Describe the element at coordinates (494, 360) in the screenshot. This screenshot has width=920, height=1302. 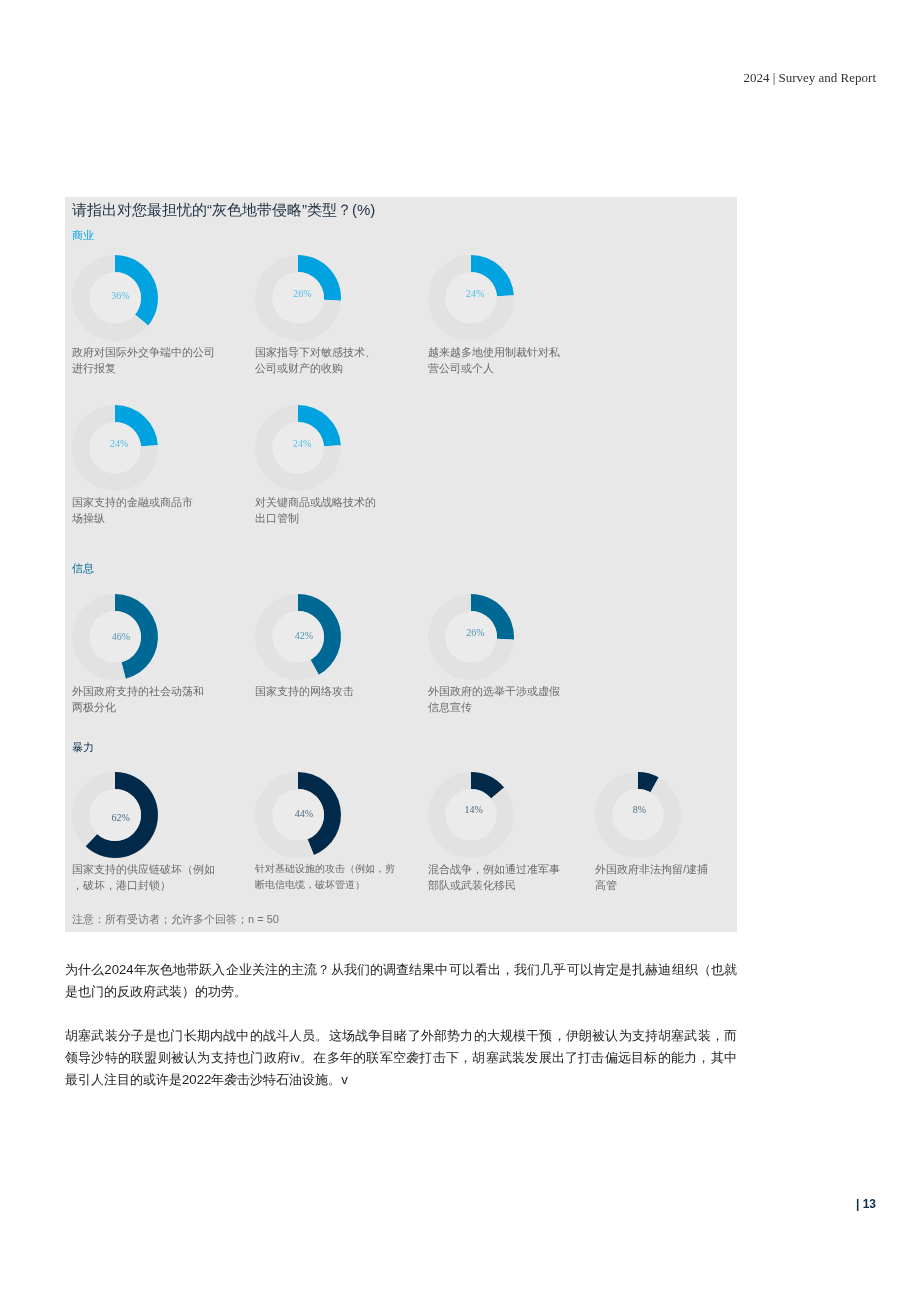
I see `text: 越来越多地使用制裁针对私营公司或个人` at that location.